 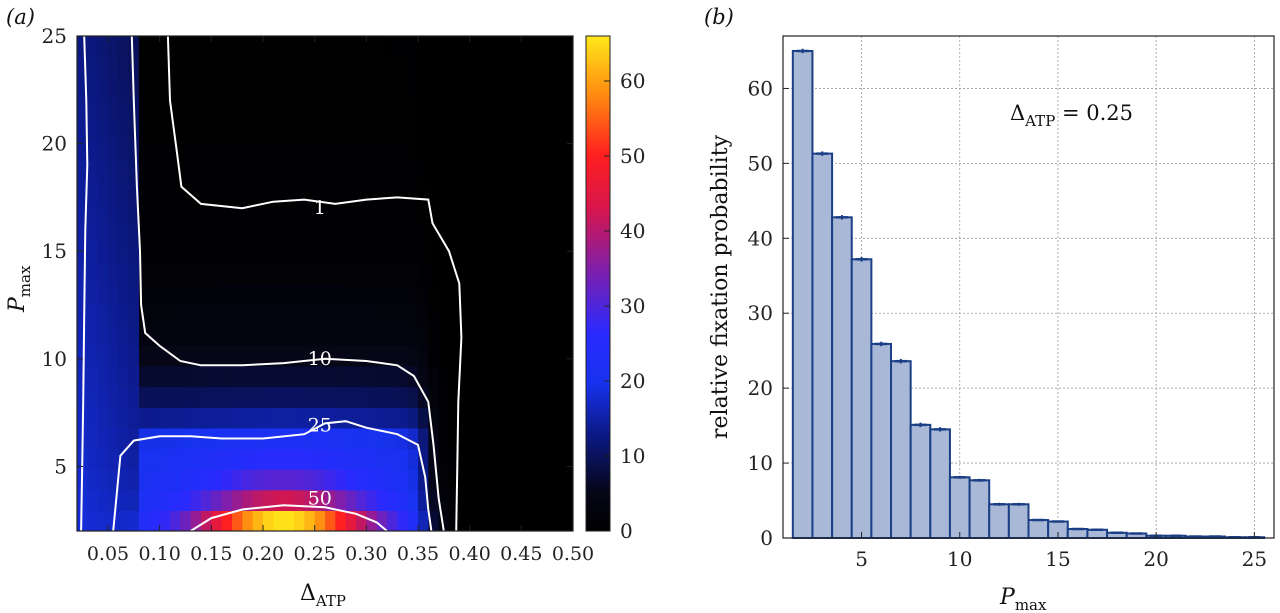 What do you see at coordinates (632, 306) in the screenshot?
I see `colorbar-tick-label: 30` at bounding box center [632, 306].